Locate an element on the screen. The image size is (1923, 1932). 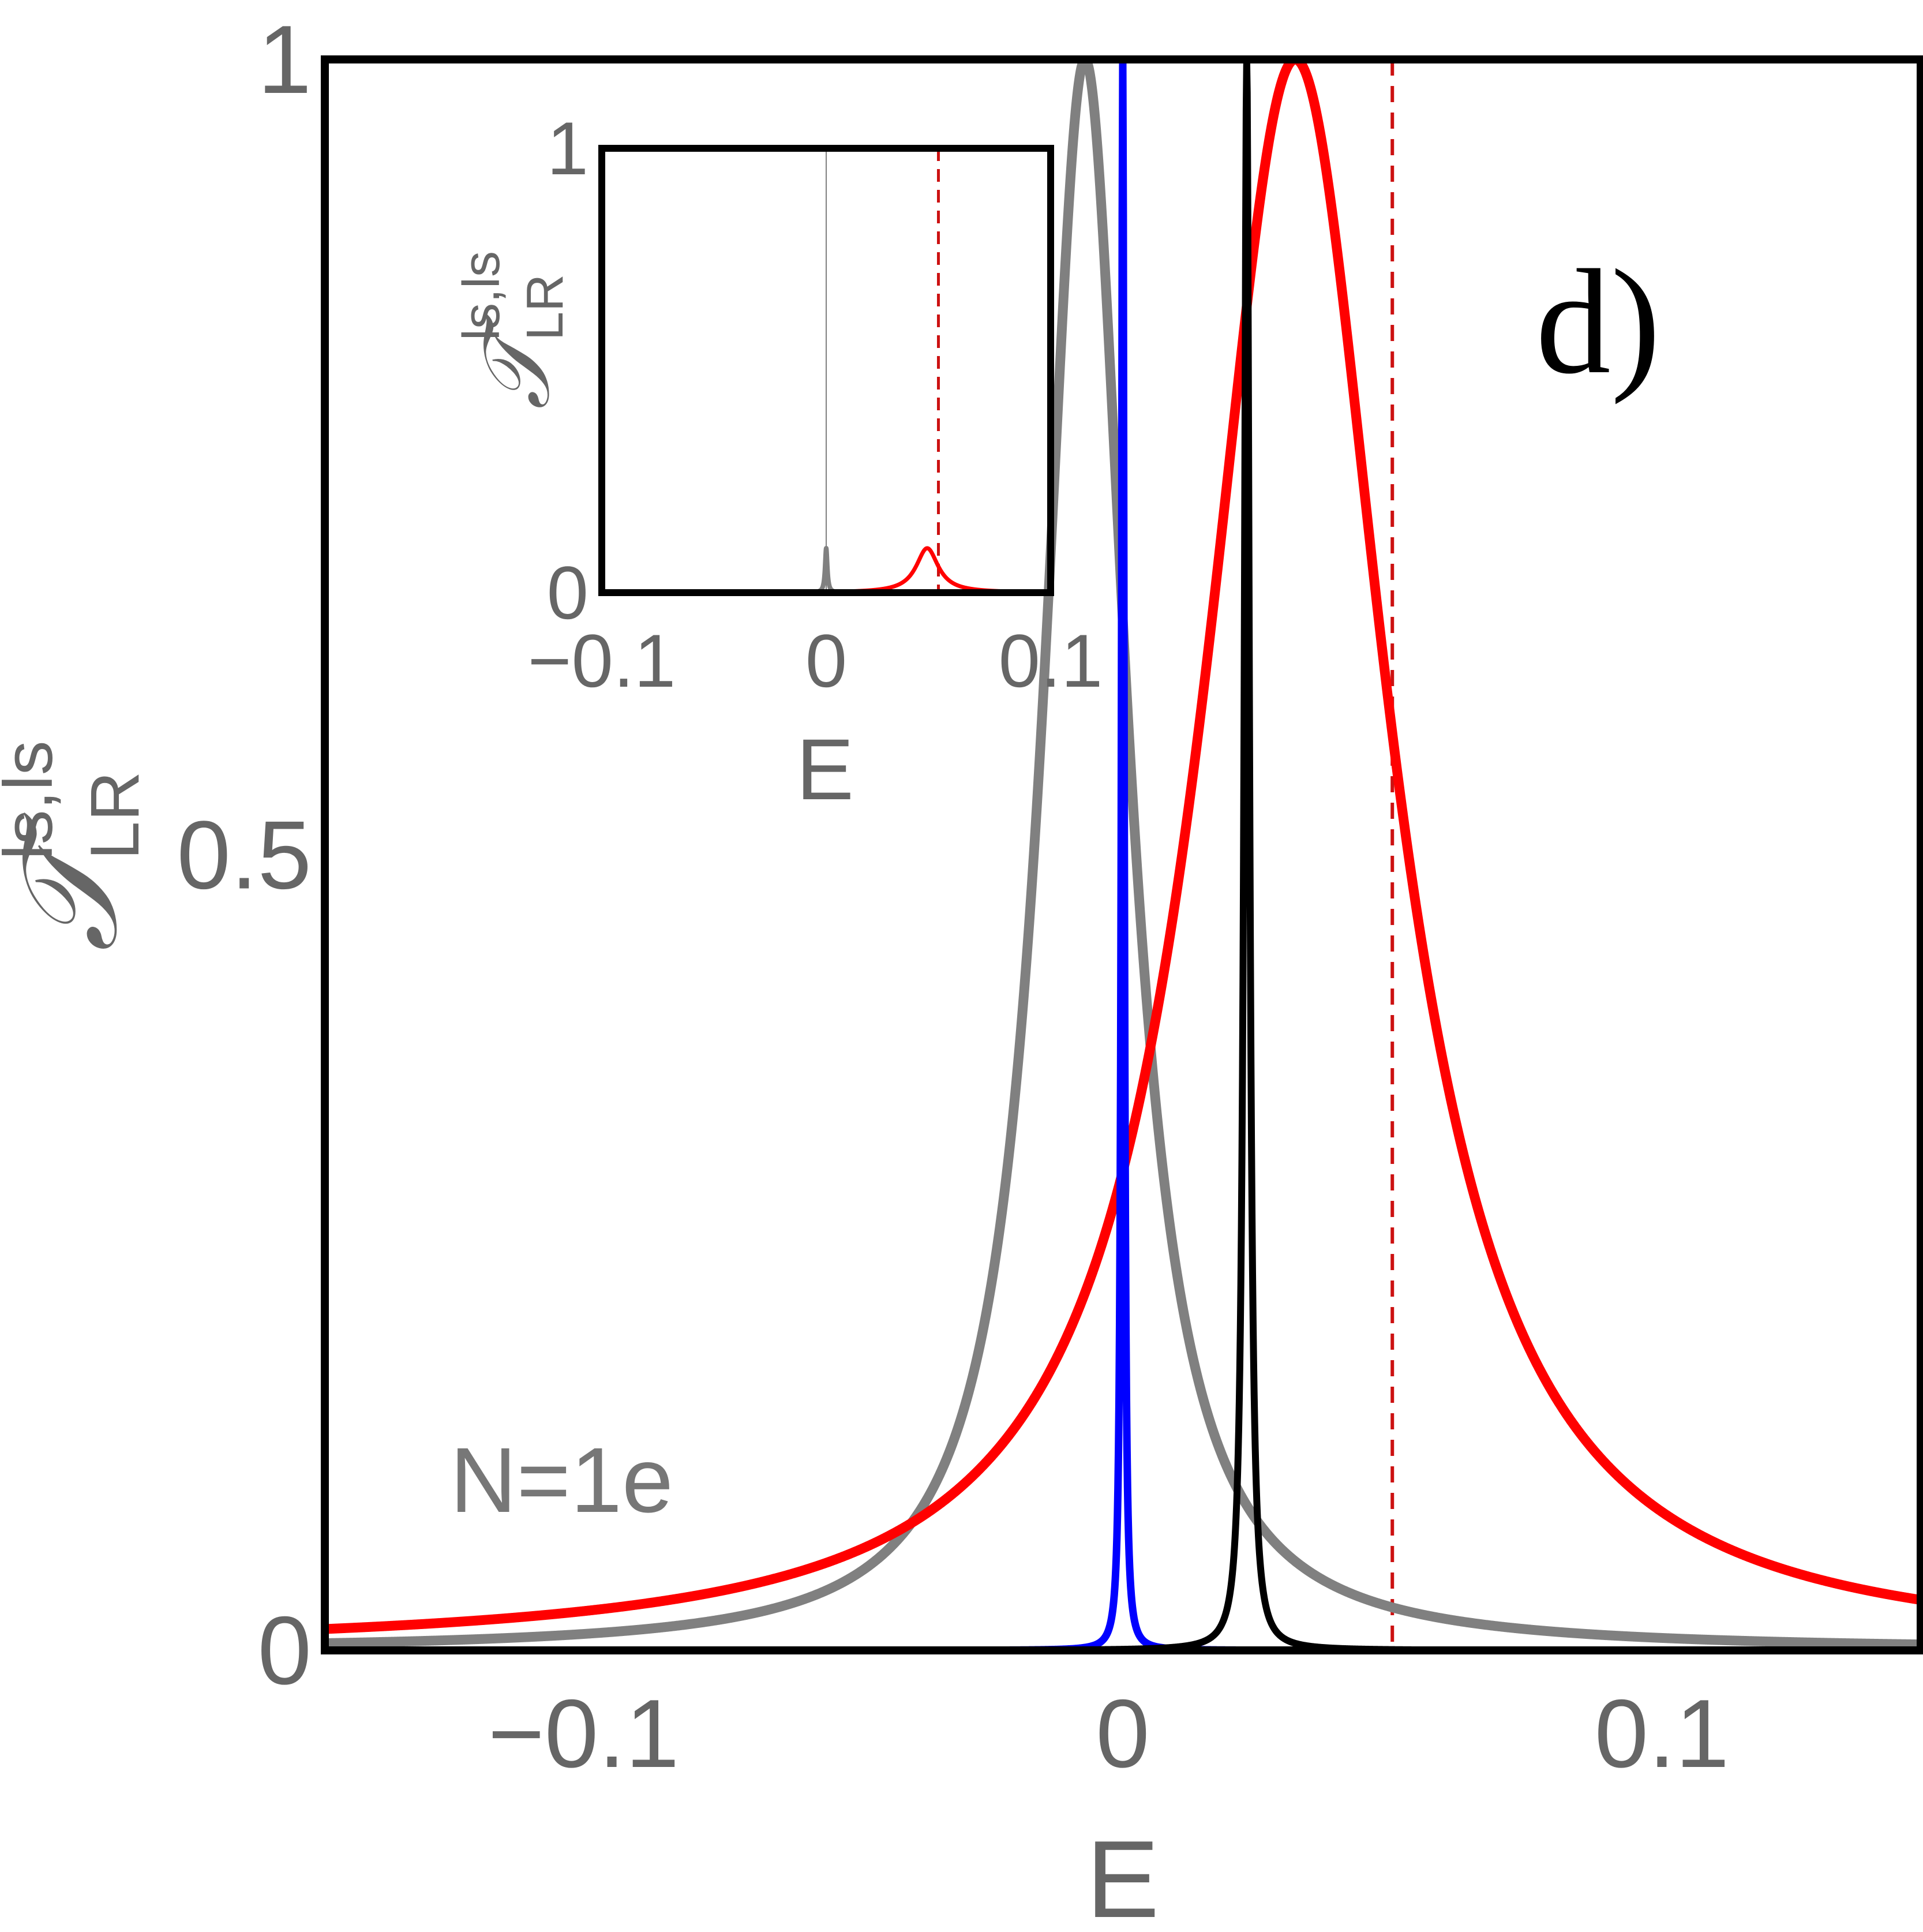
inset-y-axis-subscript: LR is located at coordinates (545, 307).